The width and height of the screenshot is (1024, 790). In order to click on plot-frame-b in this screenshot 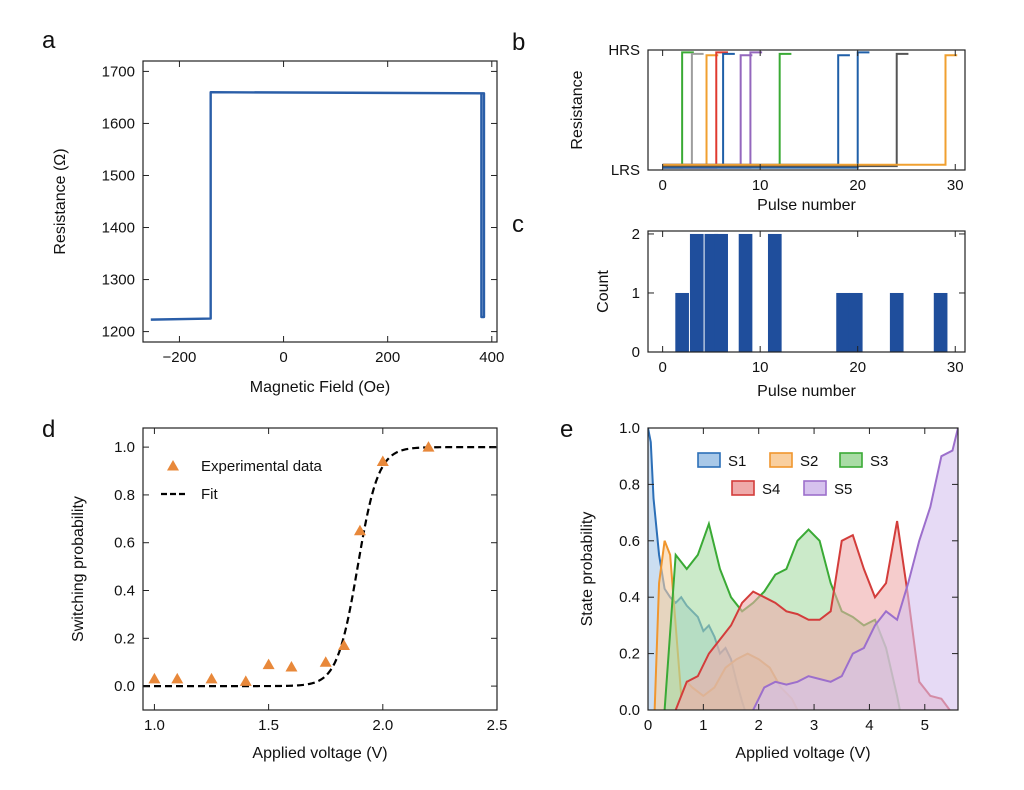, I will do `click(806, 110)`.